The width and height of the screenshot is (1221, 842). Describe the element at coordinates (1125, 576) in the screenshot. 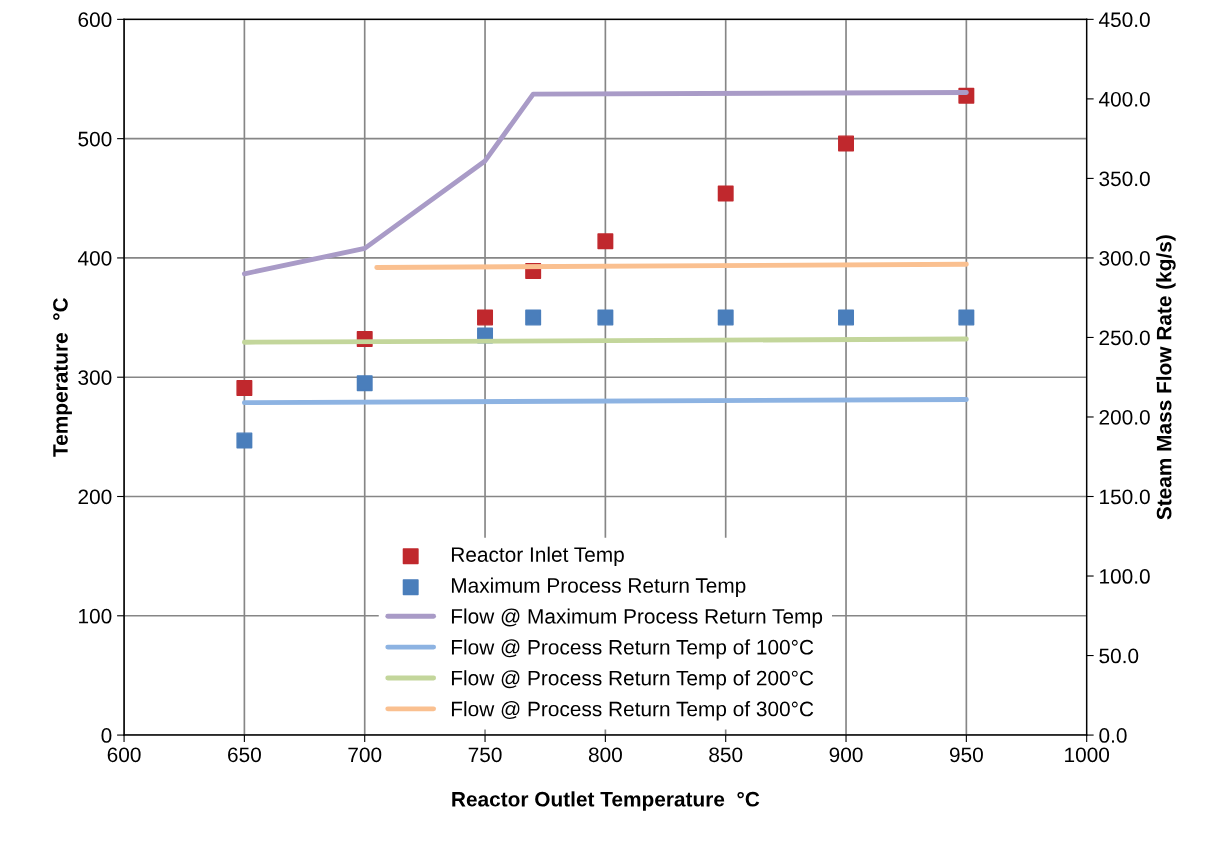

I see `y2-tick-label: 100.0` at that location.